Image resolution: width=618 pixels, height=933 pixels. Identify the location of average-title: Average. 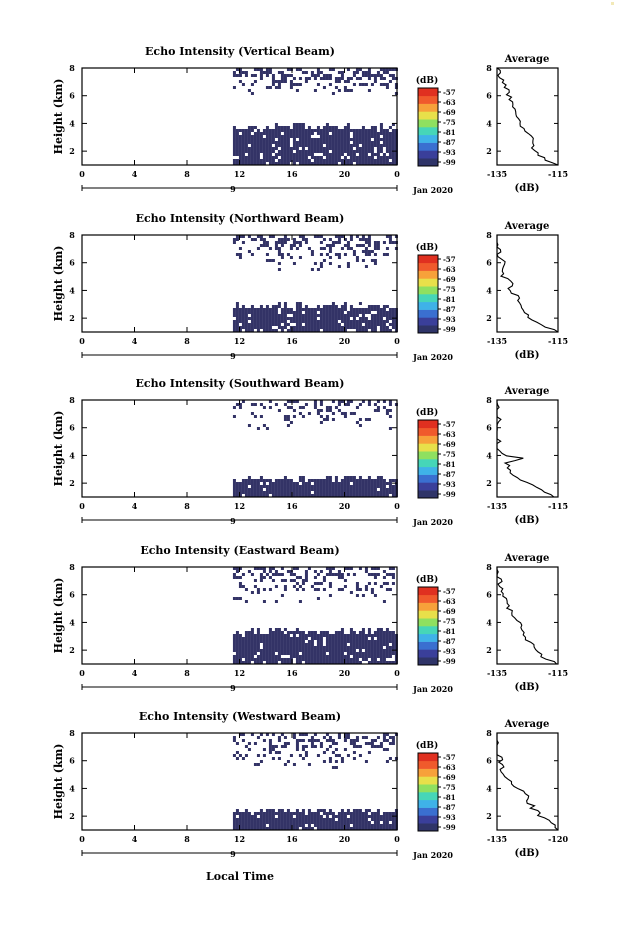
(527, 226).